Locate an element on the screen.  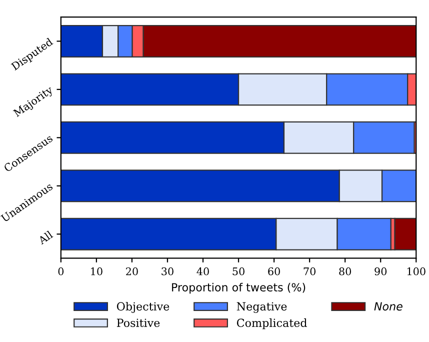
x-tick-label: 10 is located at coordinates (96, 271).